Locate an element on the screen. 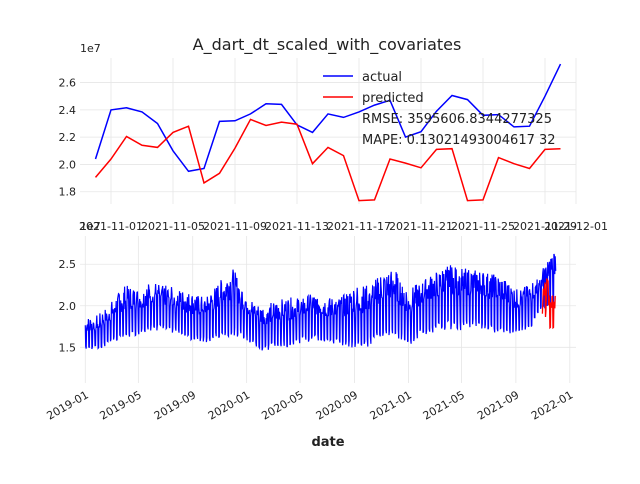 This screenshot has height=484, width=640. x-tick-label: 2021-11-05 is located at coordinates (173, 226).